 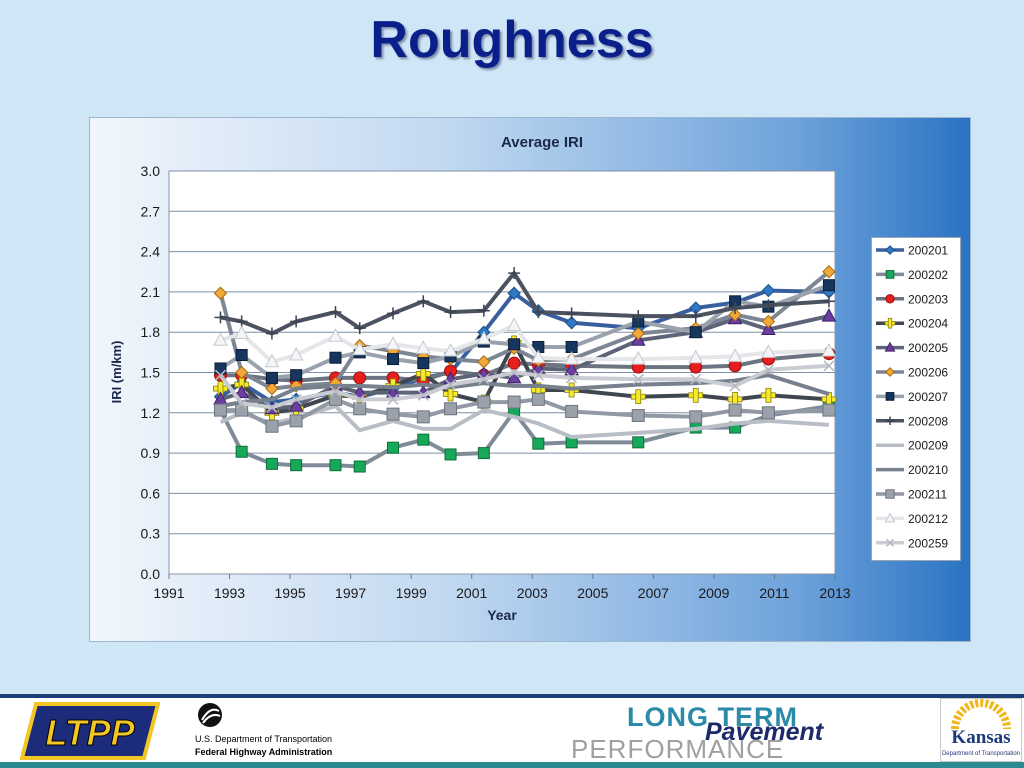 I want to click on legend-item: 200203, so click(x=912, y=299).